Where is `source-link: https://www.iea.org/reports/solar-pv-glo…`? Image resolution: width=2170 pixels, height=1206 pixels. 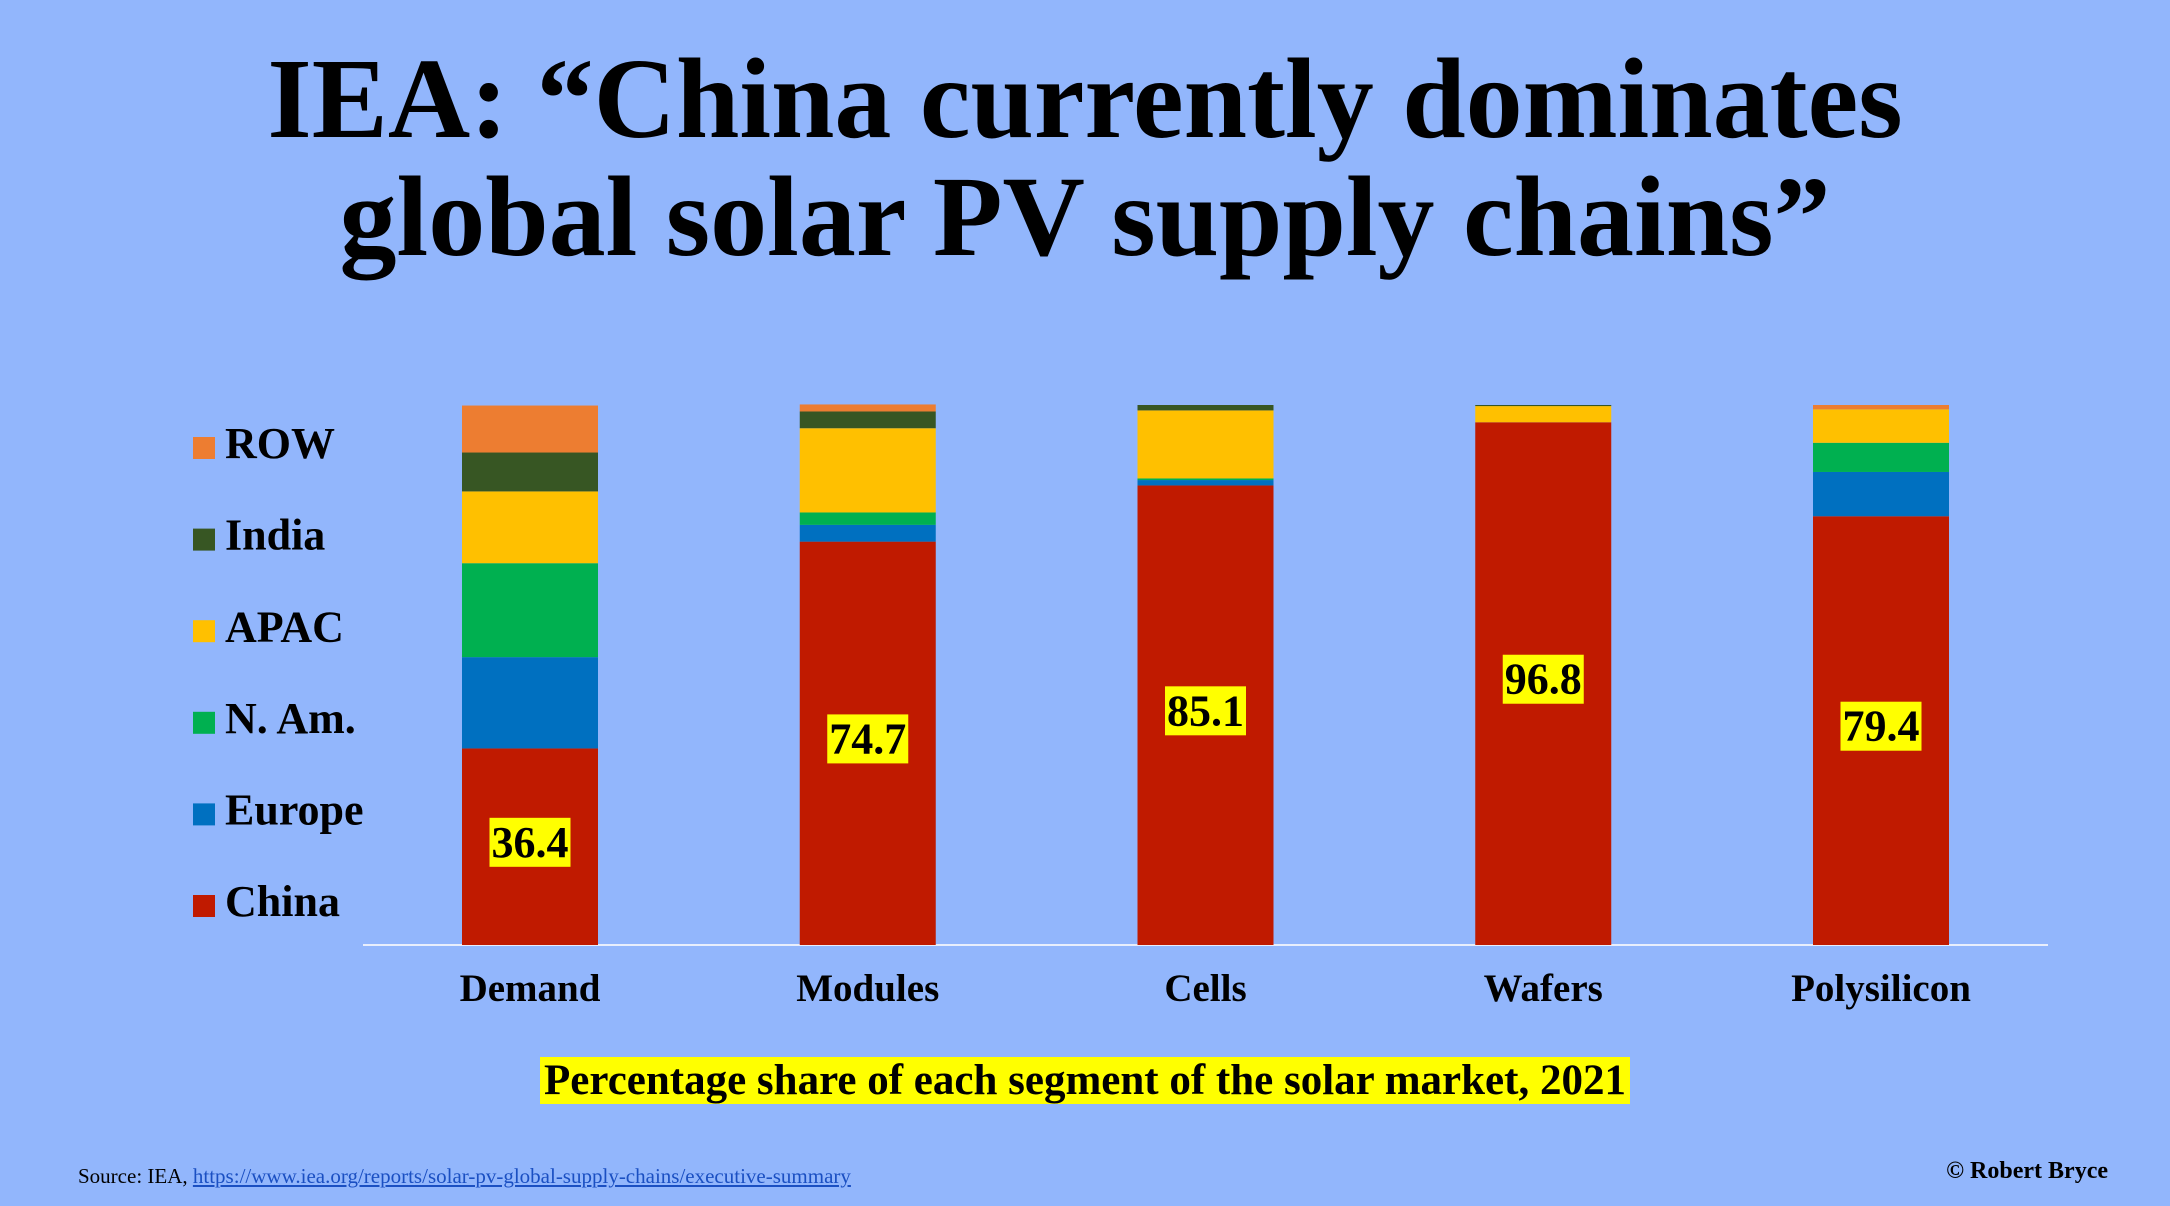 source-link: https://www.iea.org/reports/solar-pv-glo… is located at coordinates (521, 1176).